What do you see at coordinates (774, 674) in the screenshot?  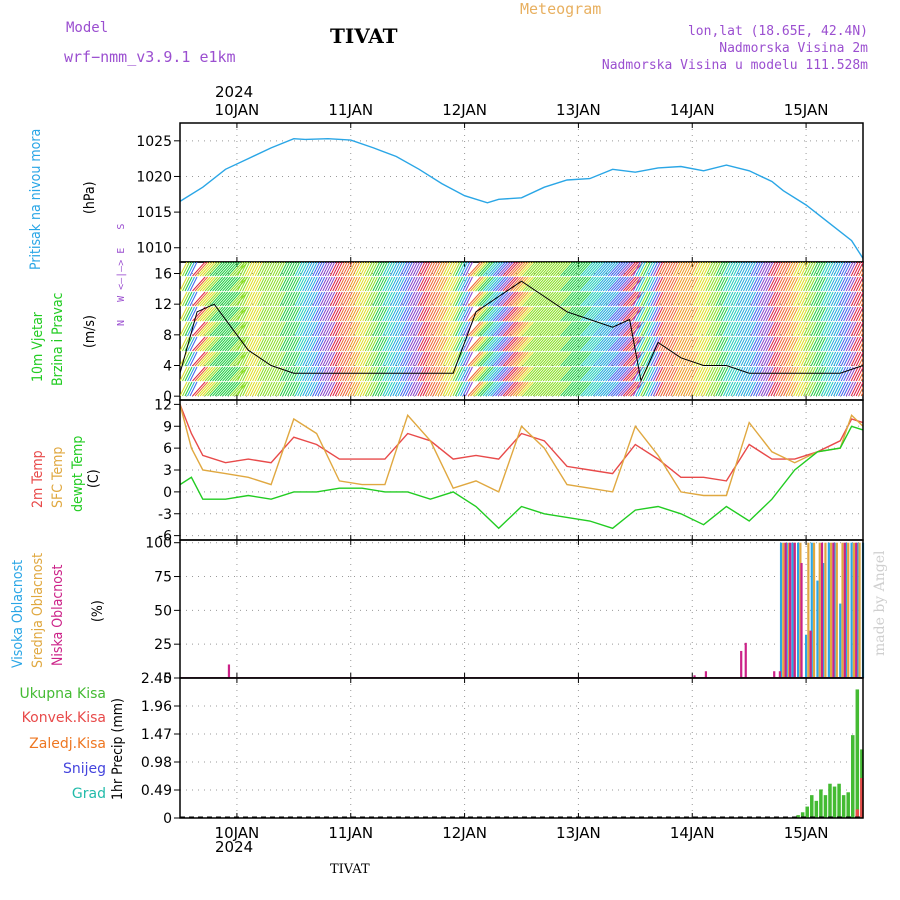 I see `bar` at bounding box center [774, 674].